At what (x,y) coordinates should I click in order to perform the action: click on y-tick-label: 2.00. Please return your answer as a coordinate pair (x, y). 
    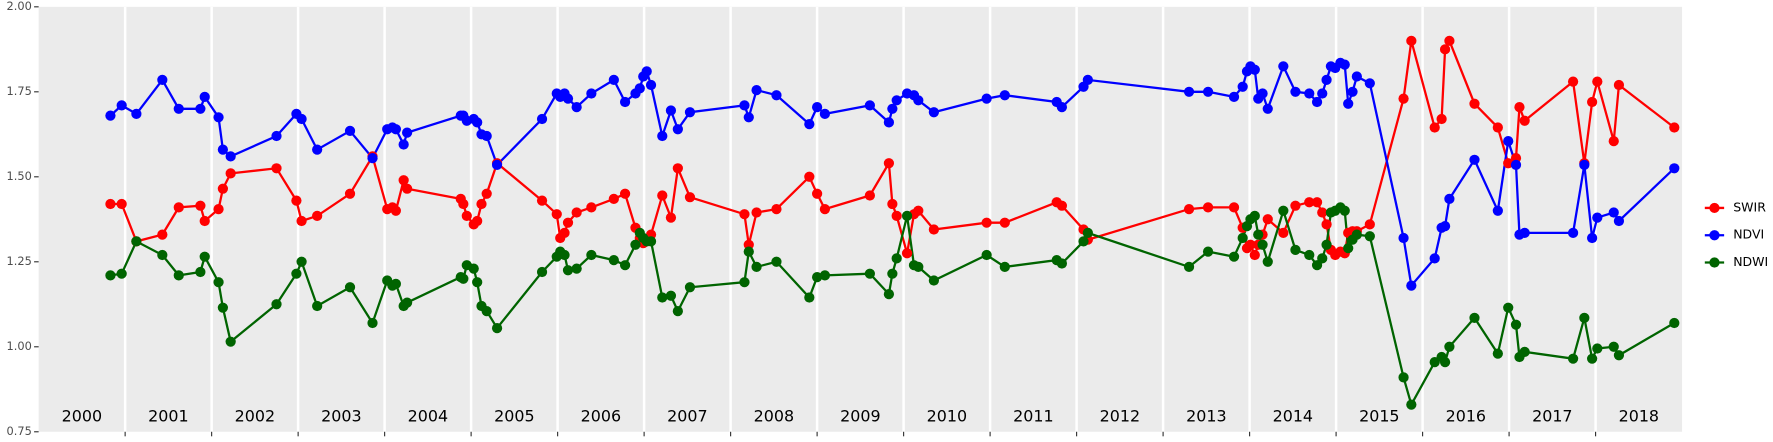
    Looking at the image, I should click on (19, 6).